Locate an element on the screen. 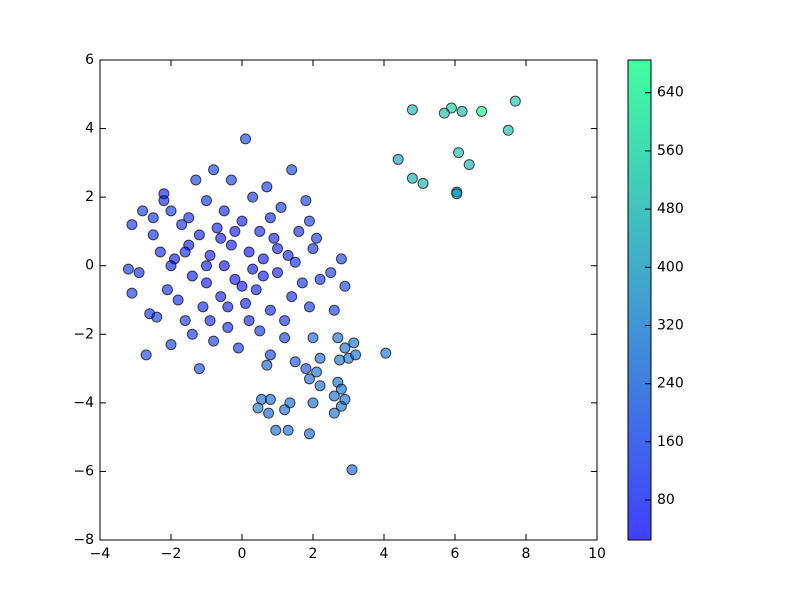  x-tick-label: 4 is located at coordinates (384, 554).